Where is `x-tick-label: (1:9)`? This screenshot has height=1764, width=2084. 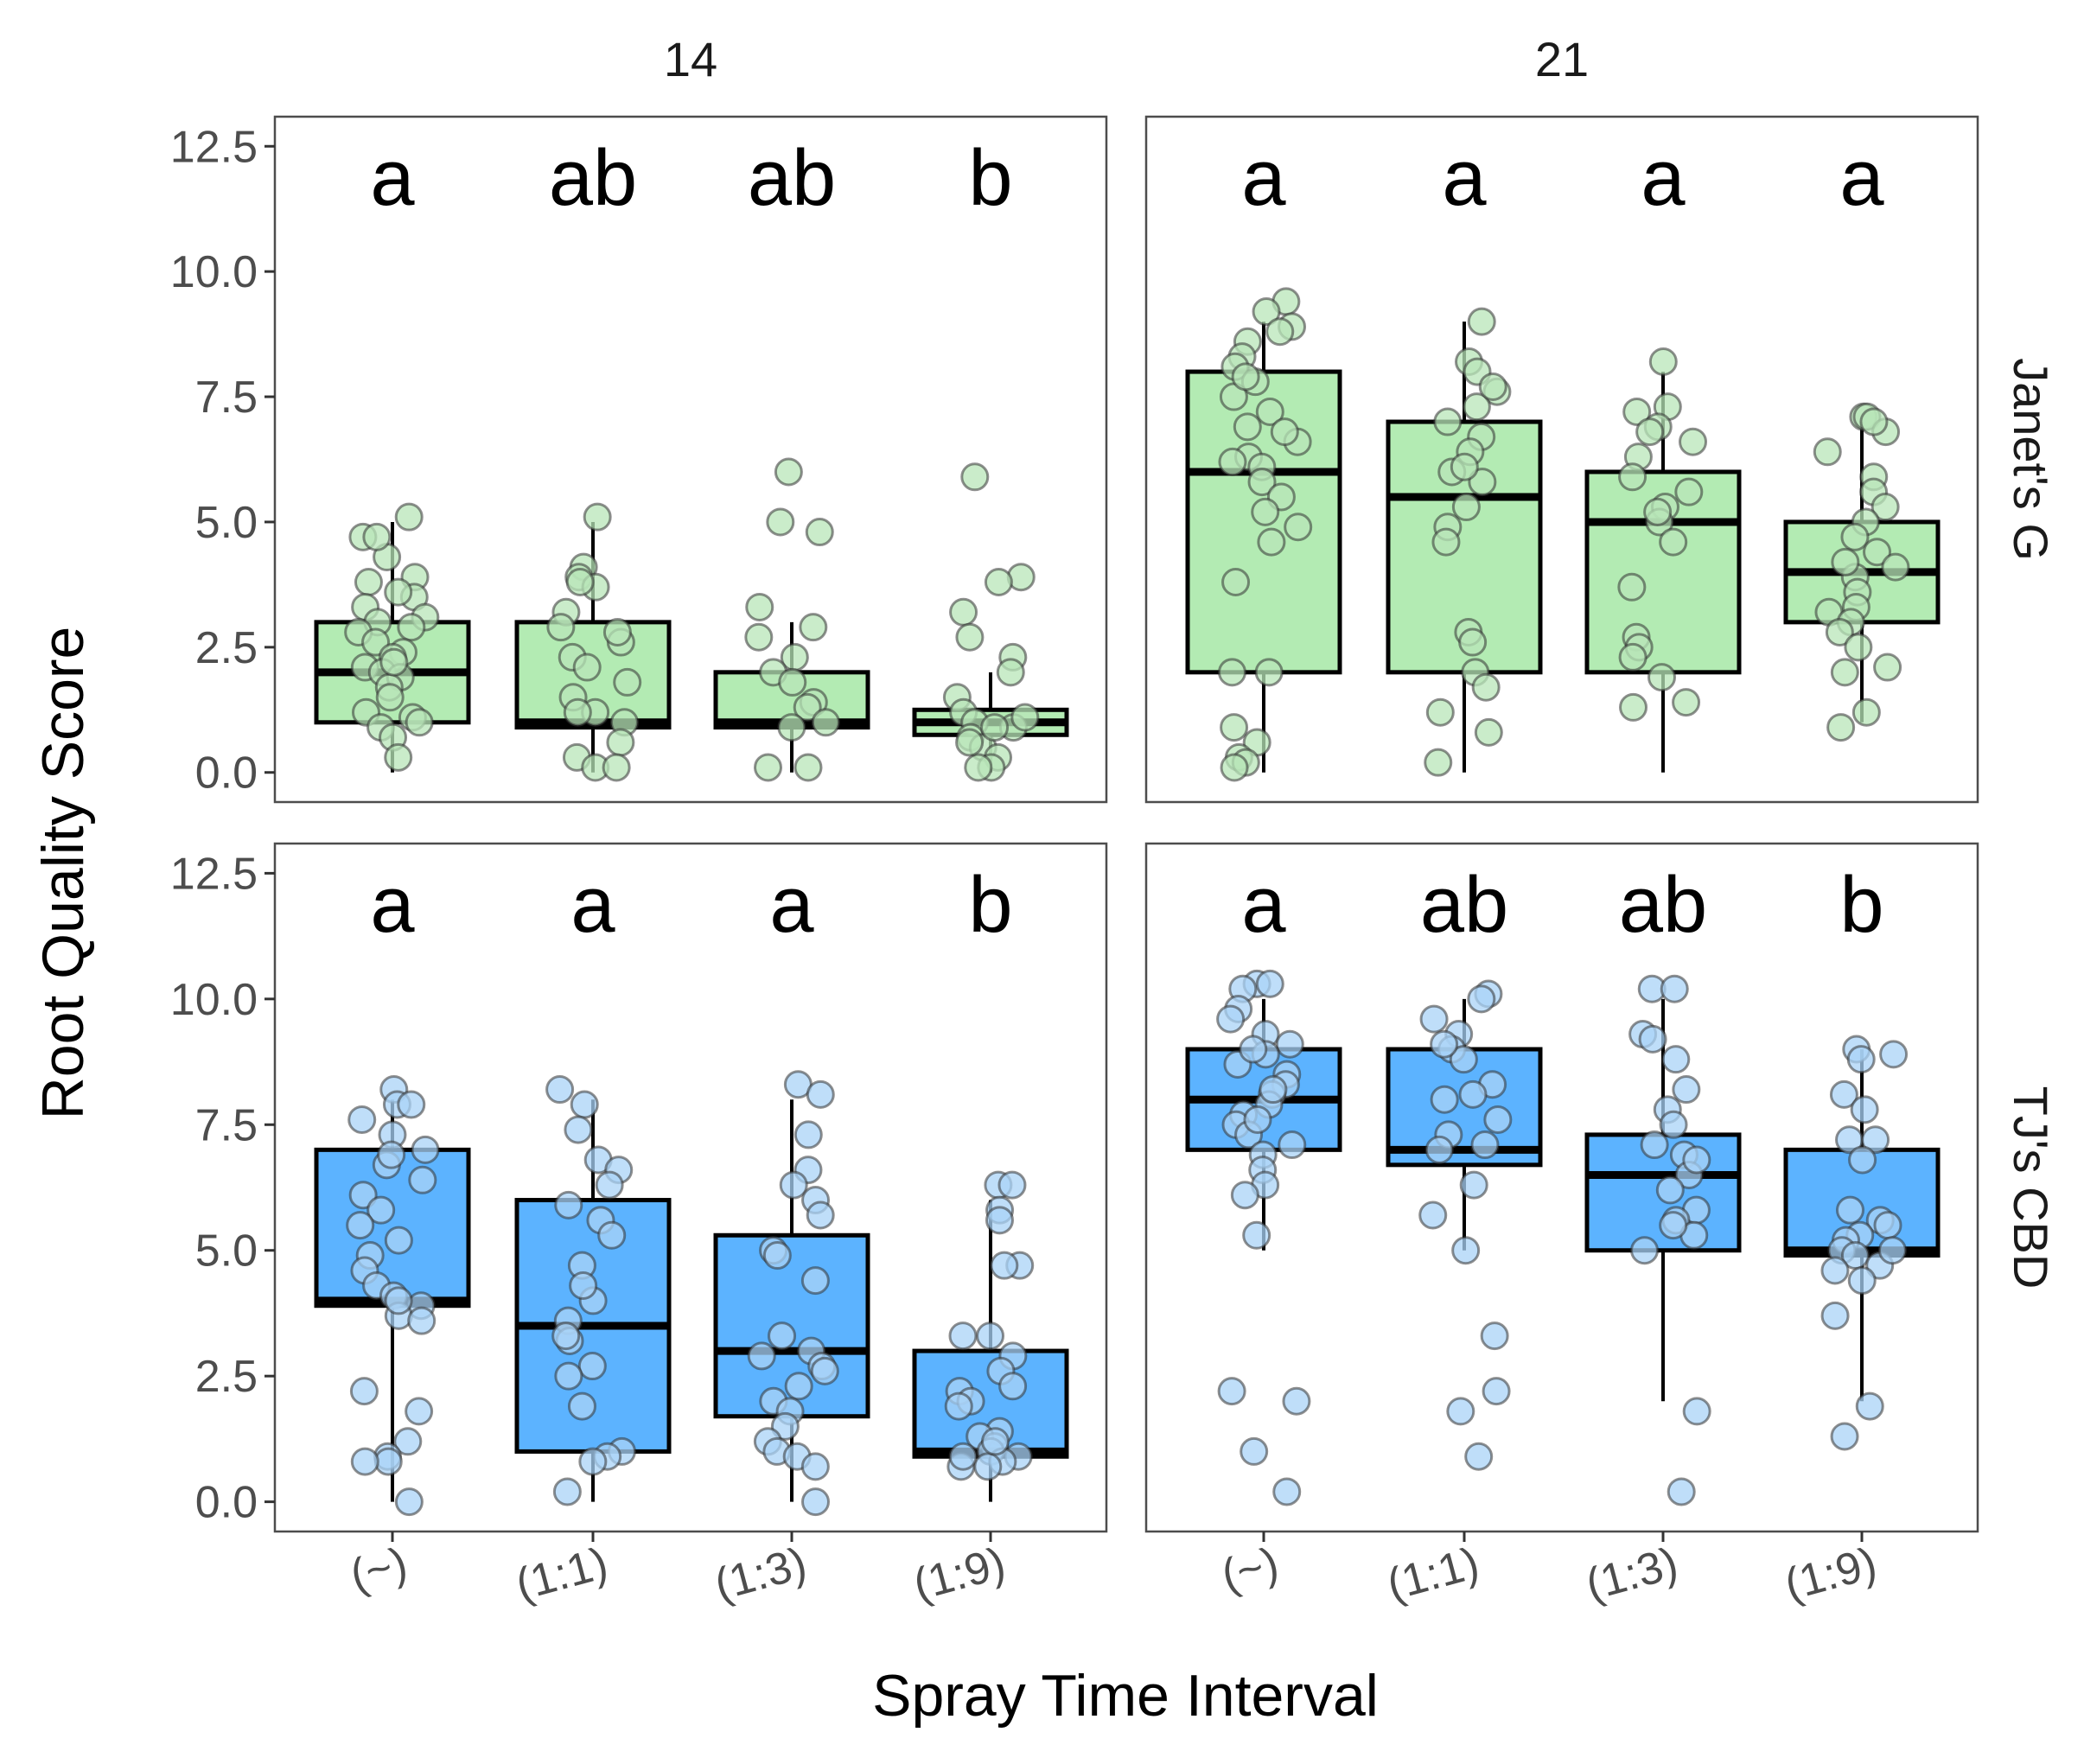 x-tick-label: (1:9) is located at coordinates (959, 1574).